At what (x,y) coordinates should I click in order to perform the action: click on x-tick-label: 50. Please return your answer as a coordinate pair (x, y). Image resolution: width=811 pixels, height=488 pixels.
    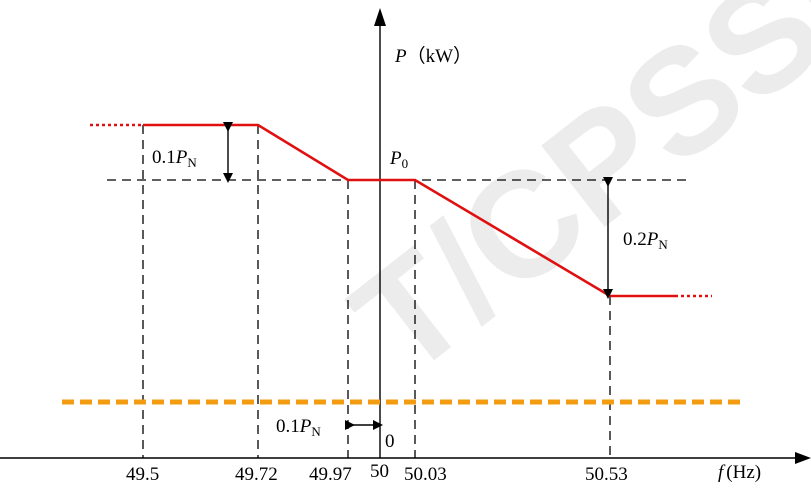
    Looking at the image, I should click on (379, 471).